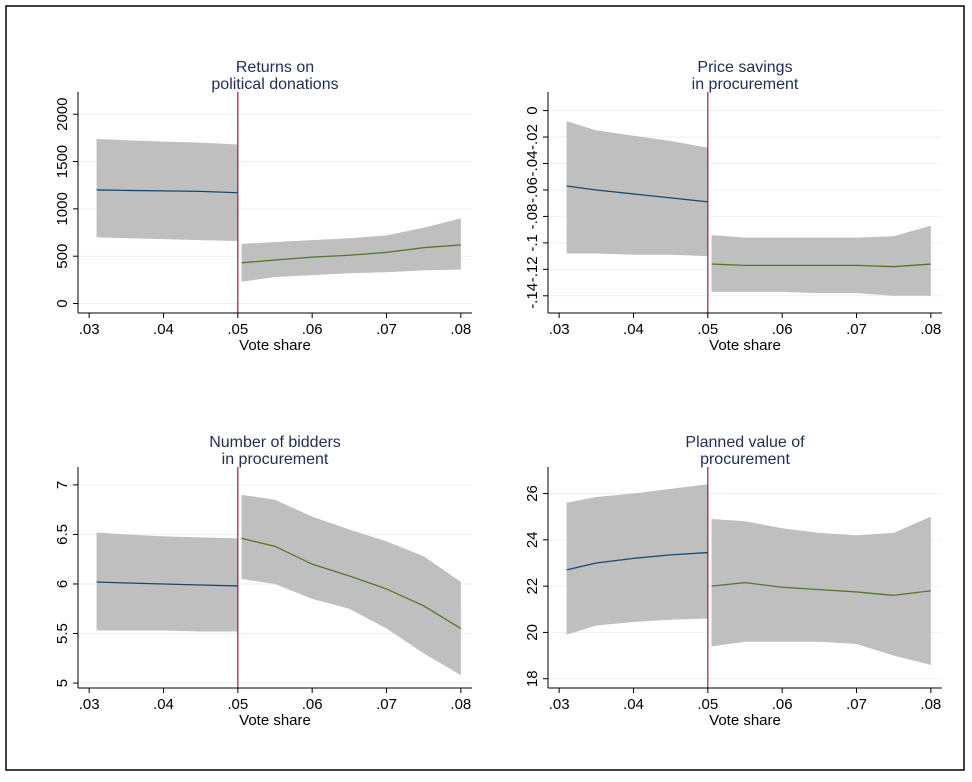 The image size is (972, 782). Describe the element at coordinates (532, 164) in the screenshot. I see `y-tick-label: -.04` at that location.